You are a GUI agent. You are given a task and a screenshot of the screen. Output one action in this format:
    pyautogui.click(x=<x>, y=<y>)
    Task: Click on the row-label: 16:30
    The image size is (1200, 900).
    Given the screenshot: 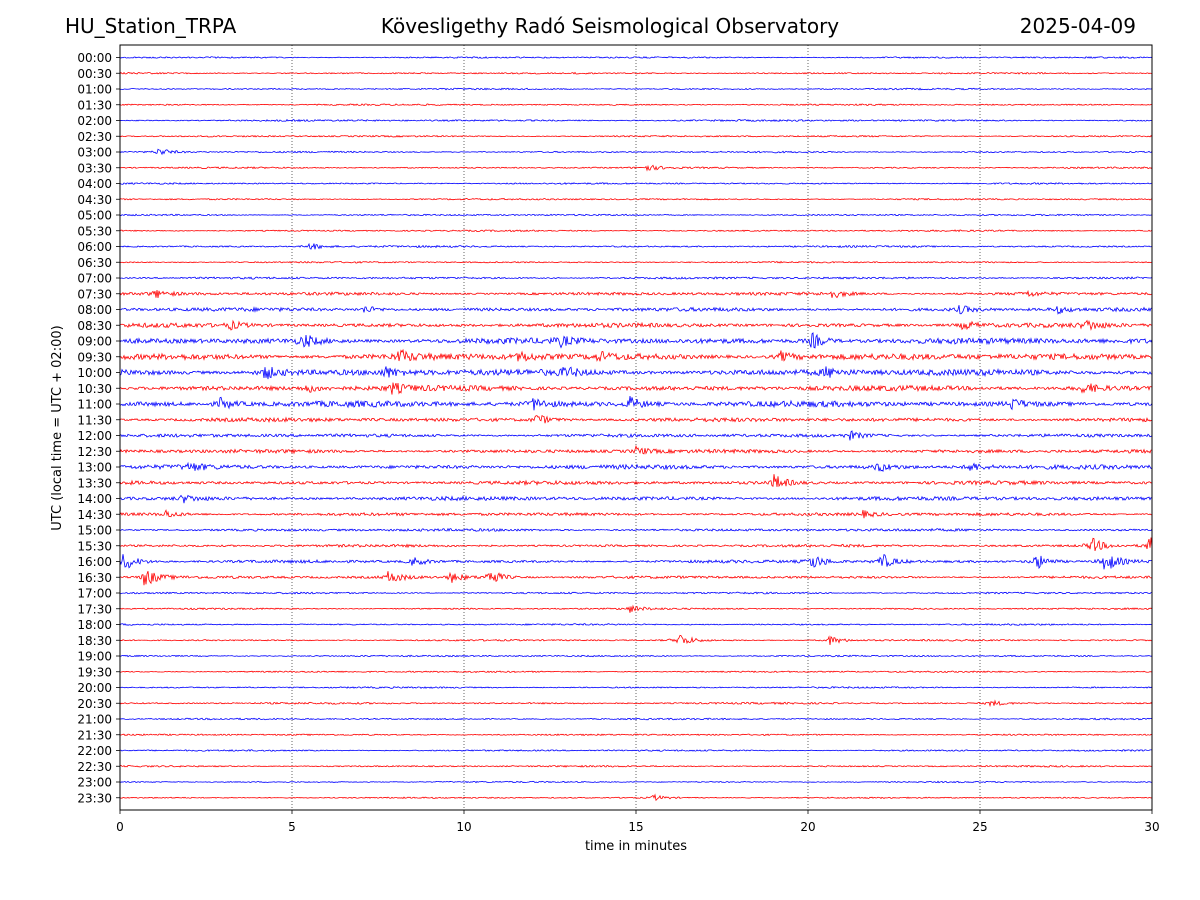 What is the action you would take?
    pyautogui.click(x=94, y=578)
    